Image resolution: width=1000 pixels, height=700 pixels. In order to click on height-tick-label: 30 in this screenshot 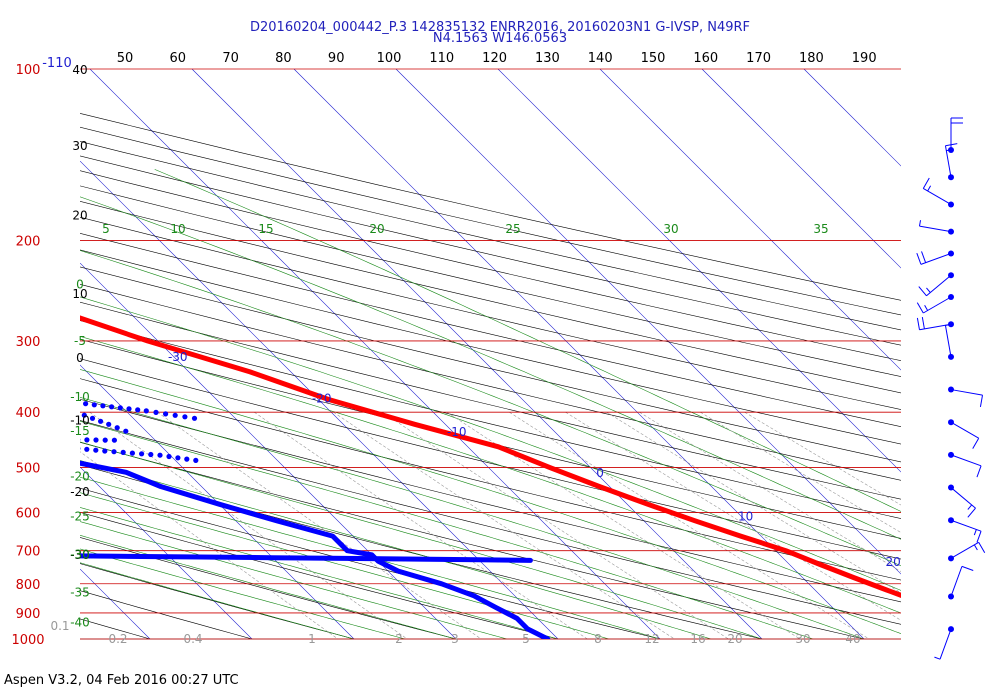, I will do `click(79, 146)`.